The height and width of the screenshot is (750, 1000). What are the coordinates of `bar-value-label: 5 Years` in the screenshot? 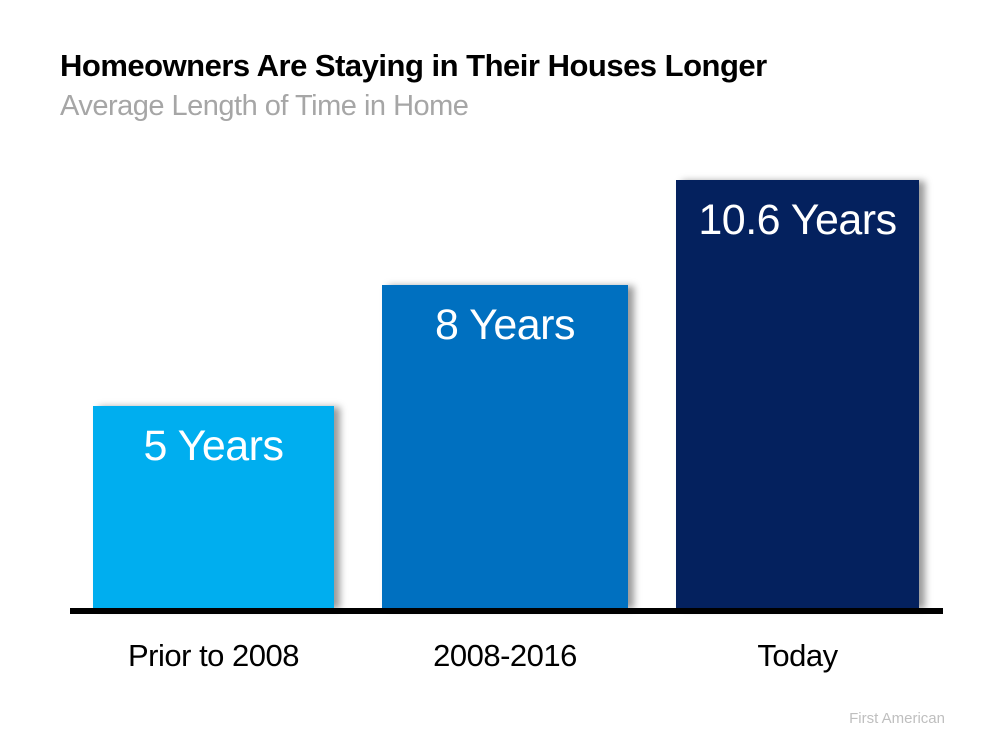 It's located at (213, 446).